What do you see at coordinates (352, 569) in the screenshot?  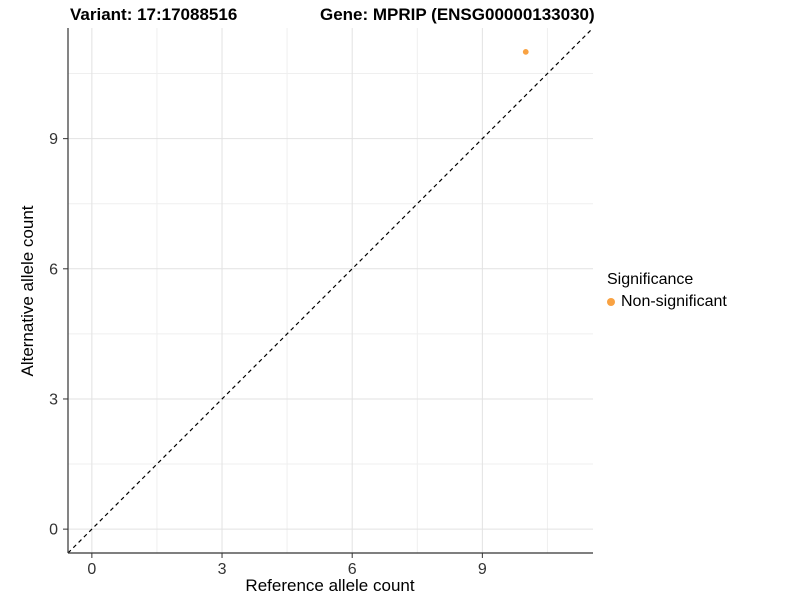 I see `x-tick-label: 6` at bounding box center [352, 569].